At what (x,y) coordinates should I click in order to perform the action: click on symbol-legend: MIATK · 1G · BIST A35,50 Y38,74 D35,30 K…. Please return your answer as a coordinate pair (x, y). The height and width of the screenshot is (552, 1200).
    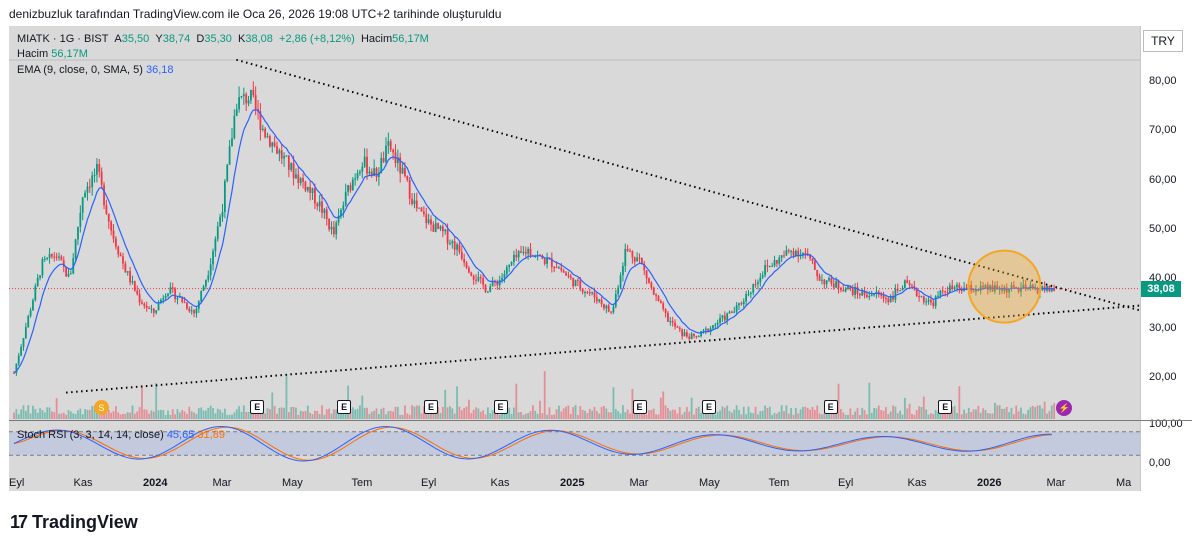
    Looking at the image, I should click on (223, 39).